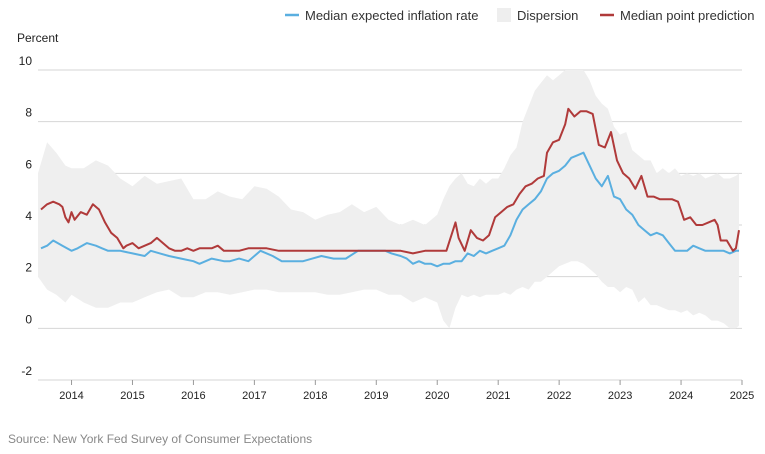 The image size is (765, 454). I want to click on x-tick-label: 2014, so click(71, 396).